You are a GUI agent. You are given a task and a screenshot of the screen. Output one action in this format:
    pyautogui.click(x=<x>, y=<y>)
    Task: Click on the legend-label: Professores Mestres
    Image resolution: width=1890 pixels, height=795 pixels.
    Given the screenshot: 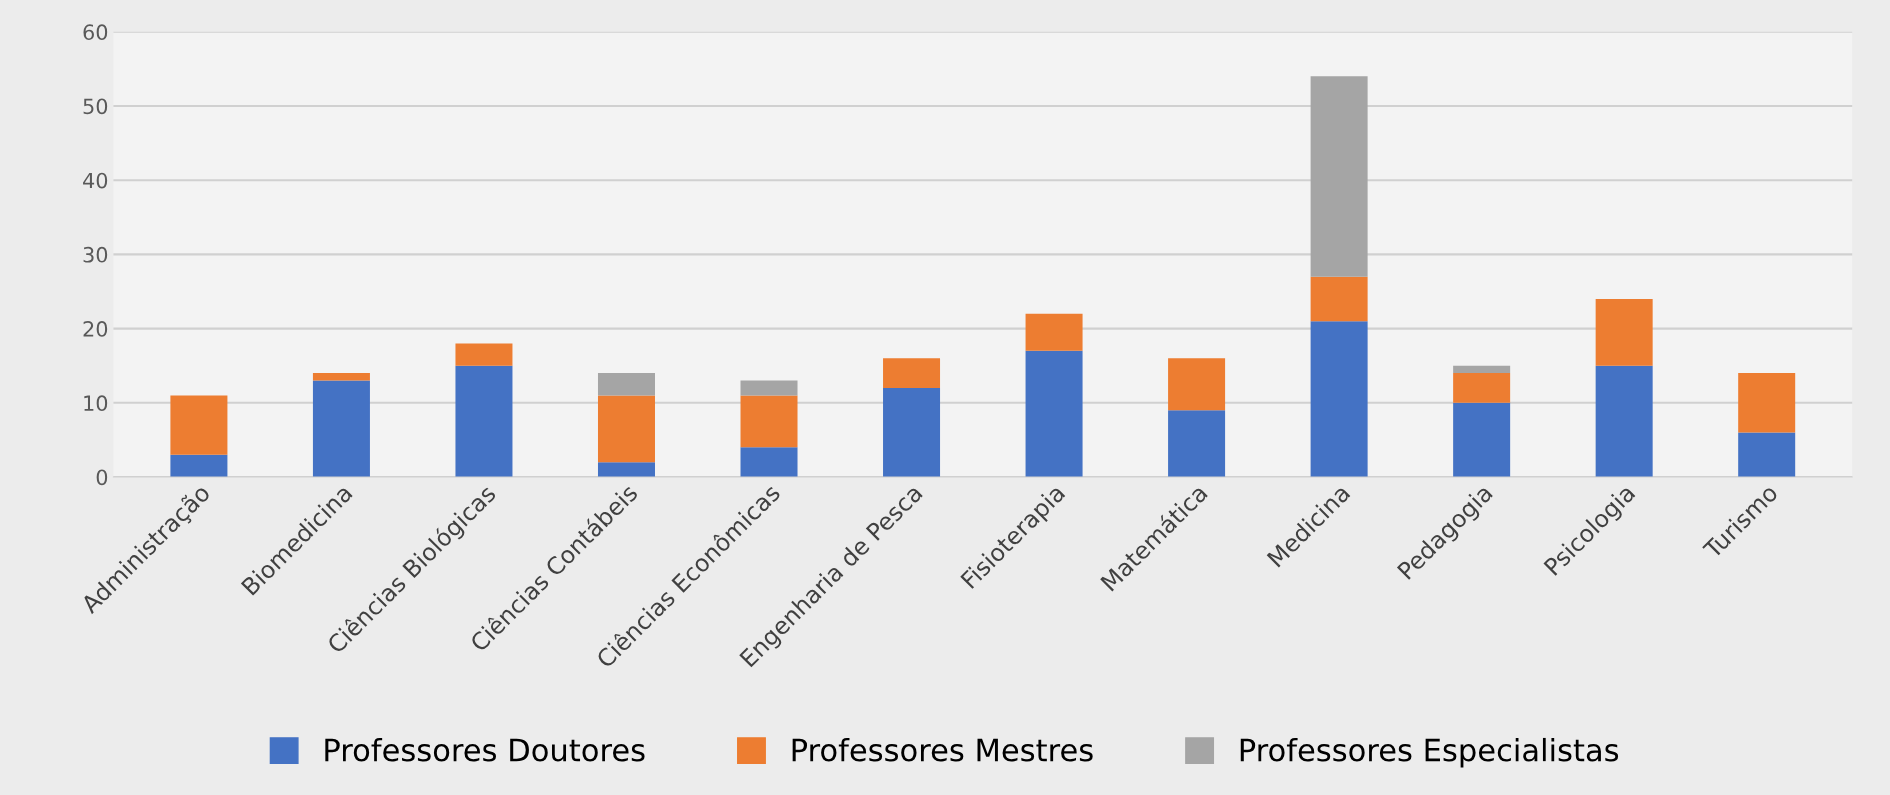 What is the action you would take?
    pyautogui.click(x=942, y=749)
    